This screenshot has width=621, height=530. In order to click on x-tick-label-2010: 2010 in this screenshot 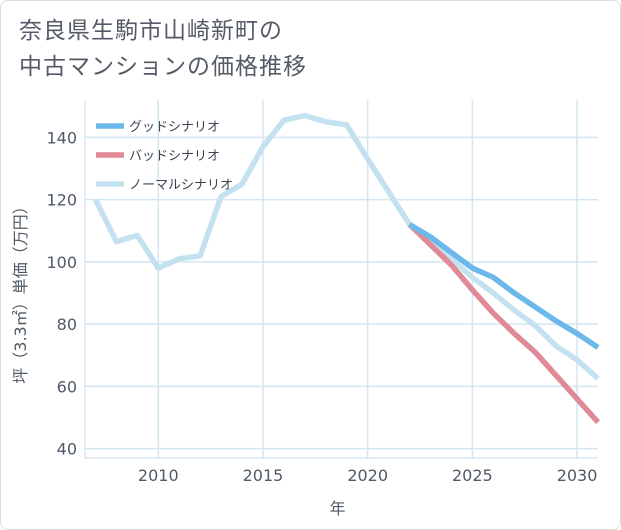, I will do `click(158, 475)`.